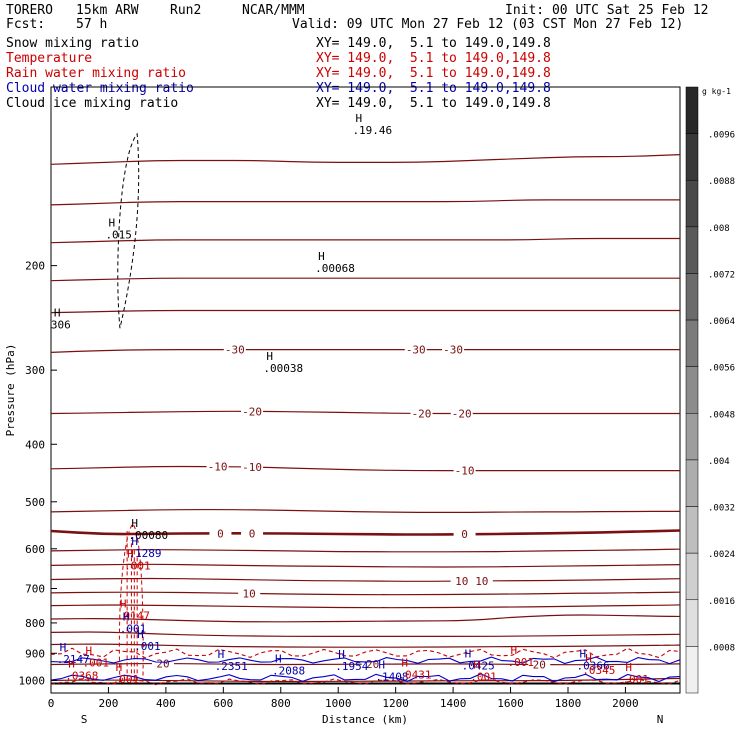  What do you see at coordinates (35, 502) in the screenshot?
I see `y-tick-label: 500` at bounding box center [35, 502].